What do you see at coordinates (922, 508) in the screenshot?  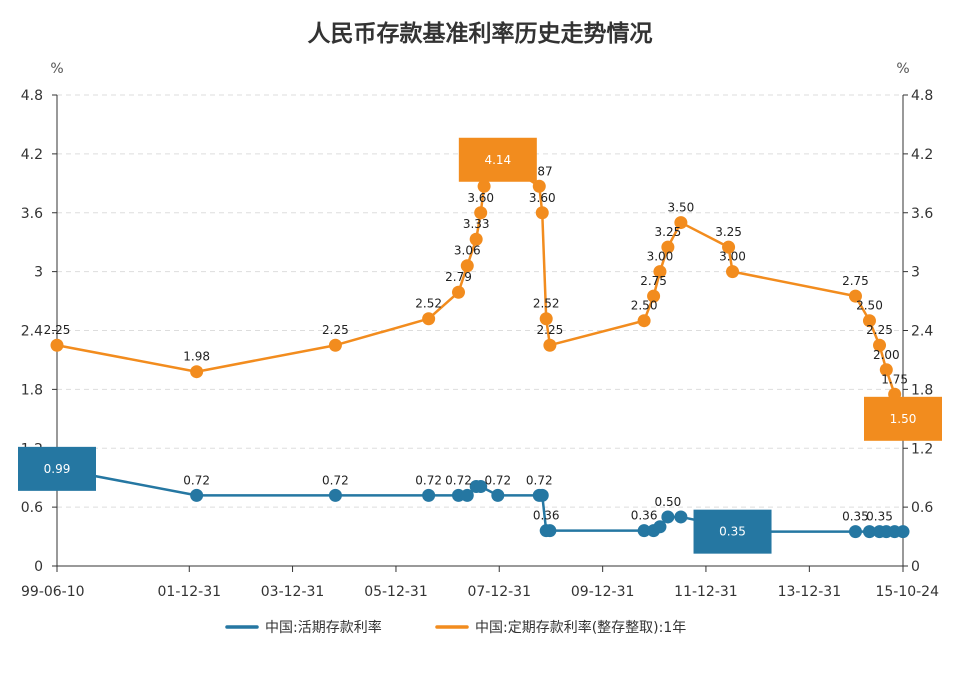 I see `y-tick-label-right: 0.6` at bounding box center [922, 508].